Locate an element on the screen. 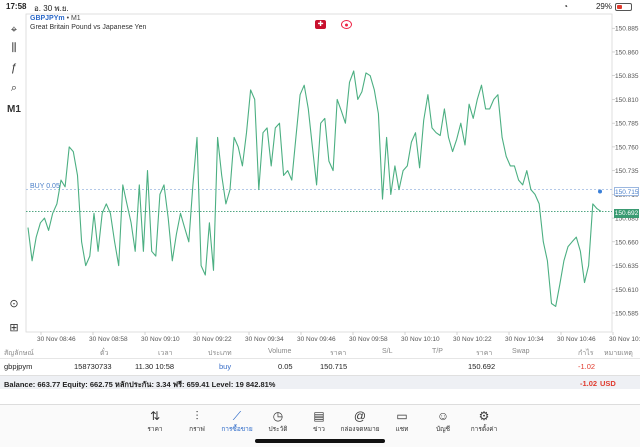  col-tp: T/P is located at coordinates (437, 351).